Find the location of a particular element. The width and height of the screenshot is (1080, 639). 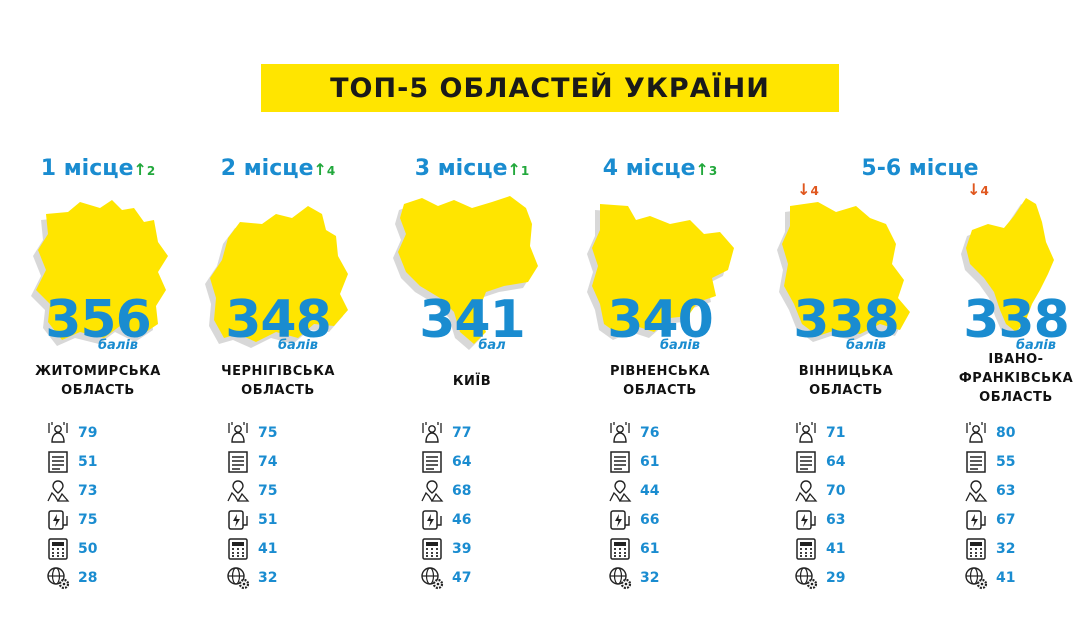

metric-row: 51 is located at coordinates (106, 461).